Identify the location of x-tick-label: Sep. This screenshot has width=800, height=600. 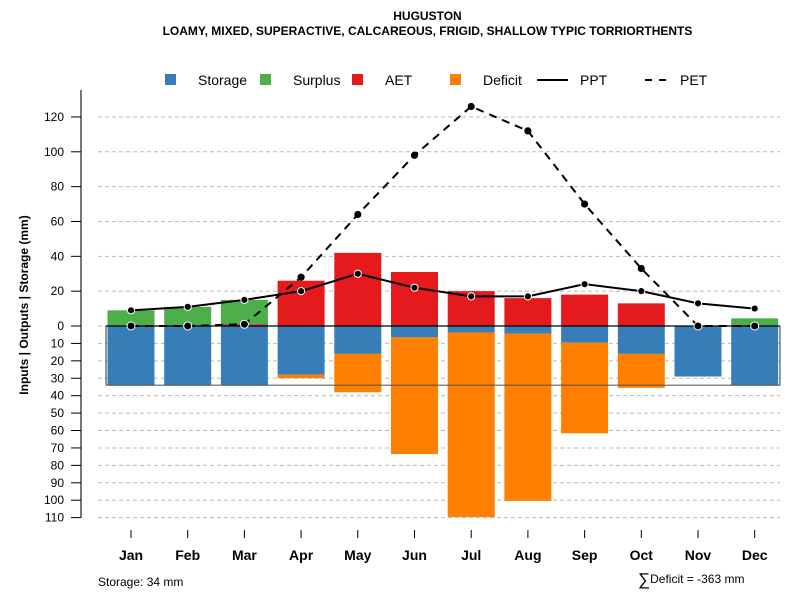
(585, 555).